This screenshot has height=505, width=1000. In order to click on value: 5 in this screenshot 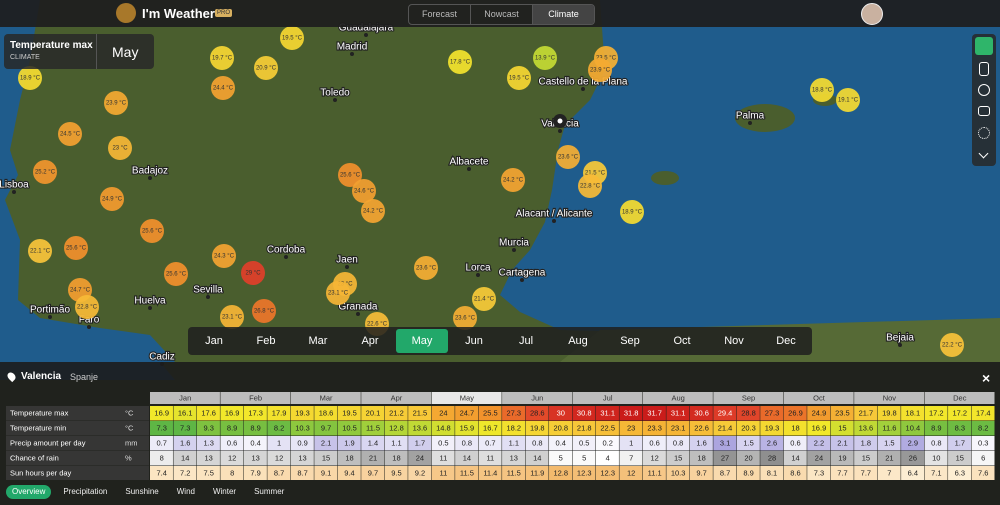, I will do `click(561, 457)`.